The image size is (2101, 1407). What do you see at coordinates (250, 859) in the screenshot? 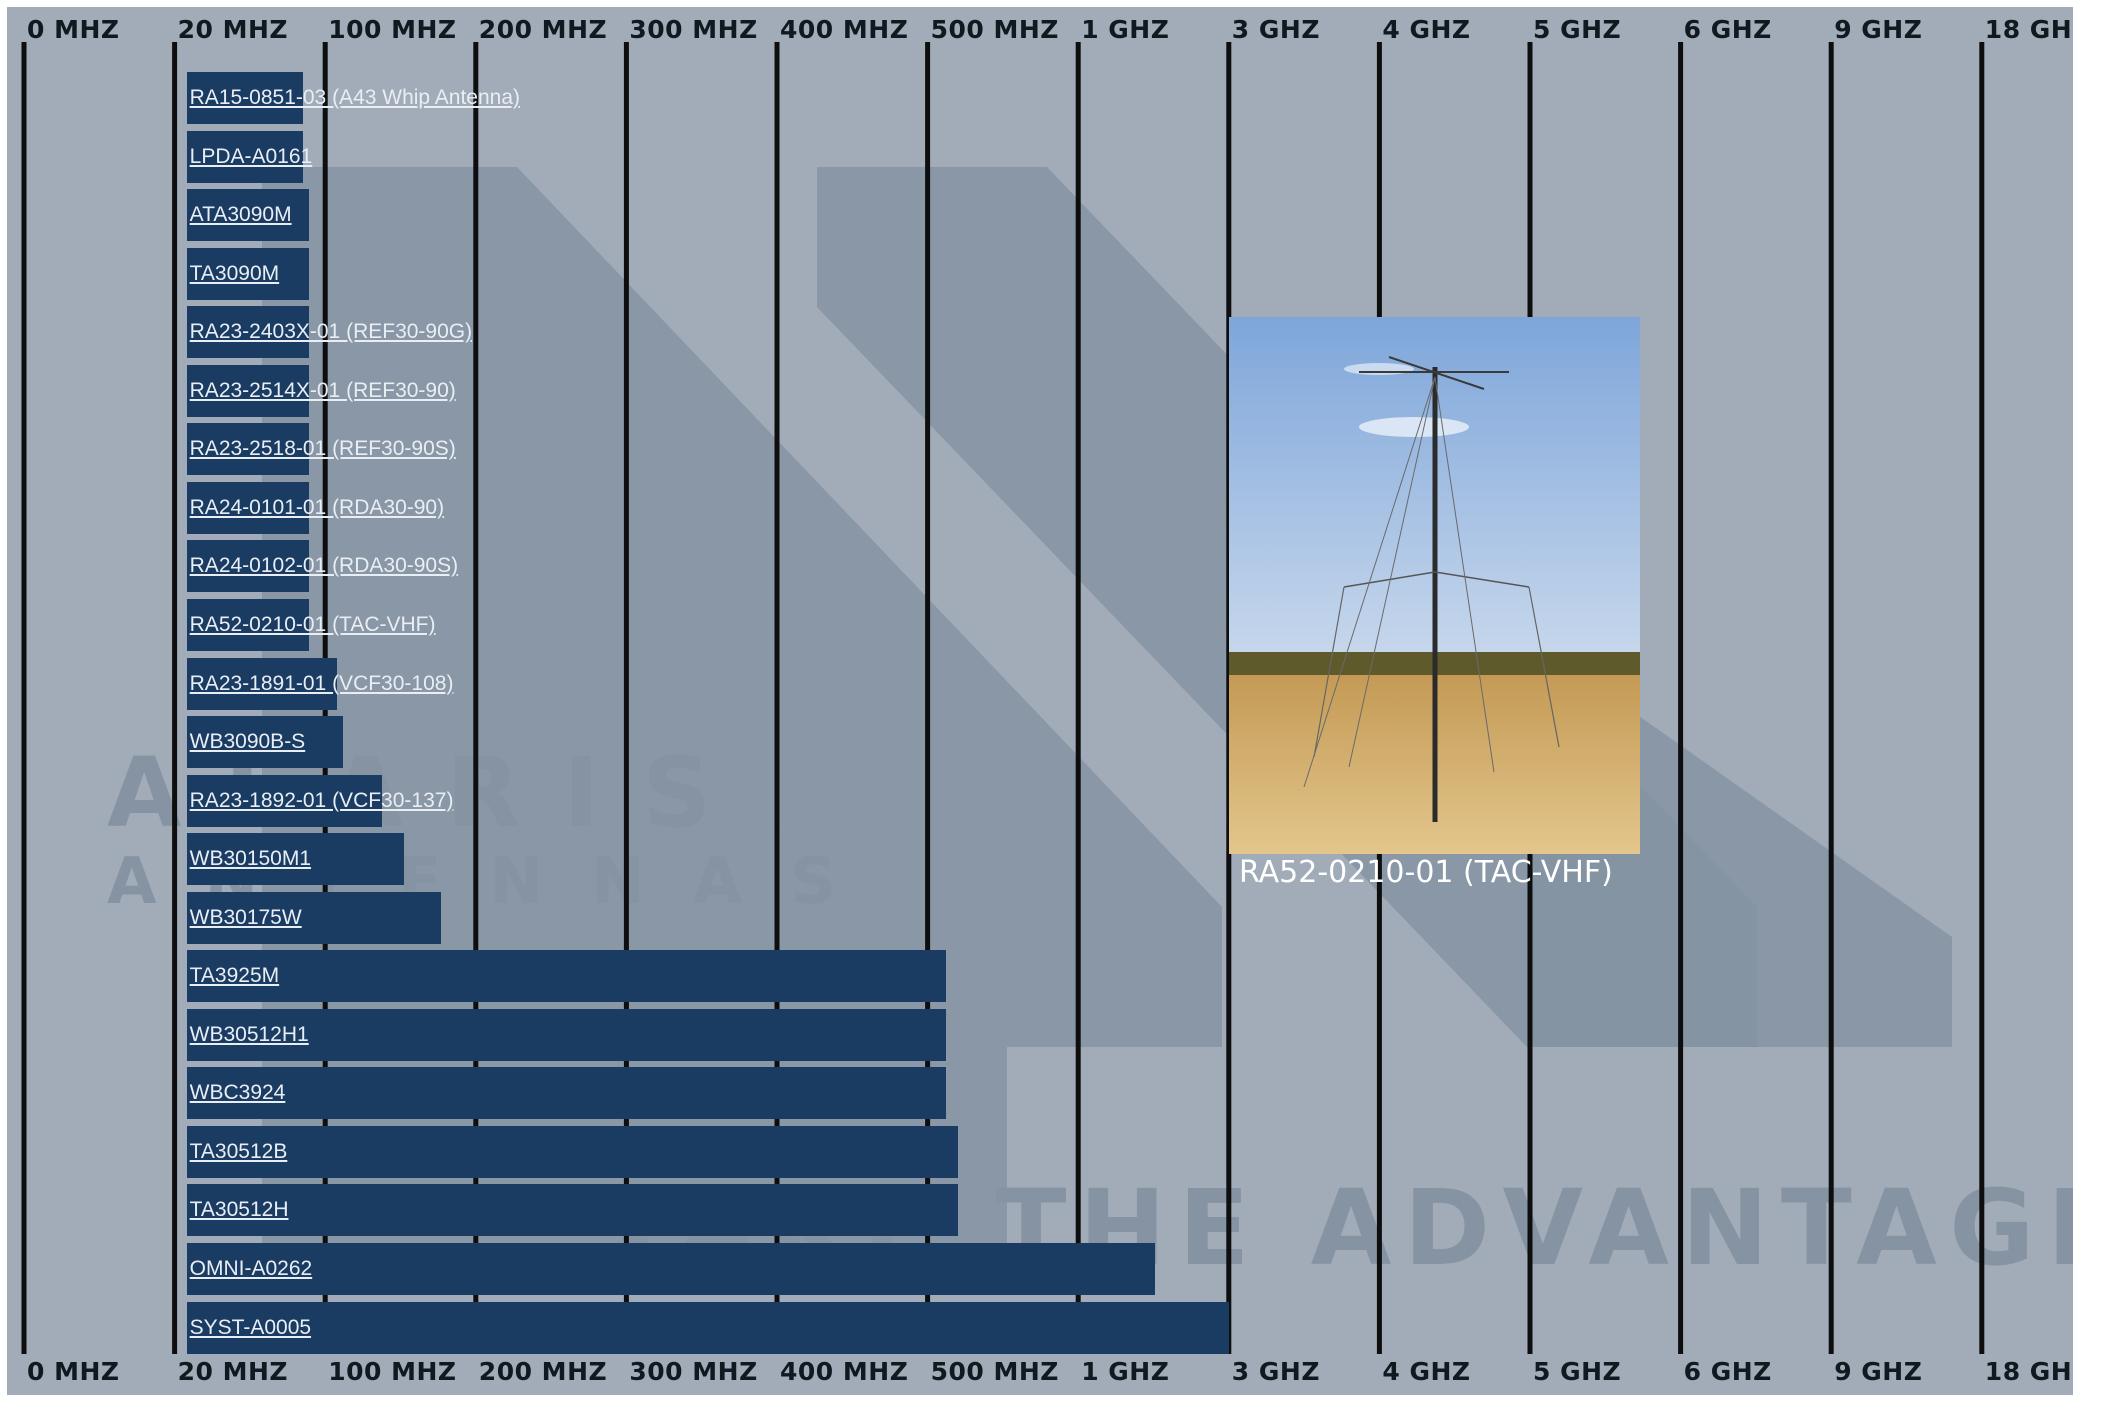
I see `antenna-link: WB30150M1` at bounding box center [250, 859].